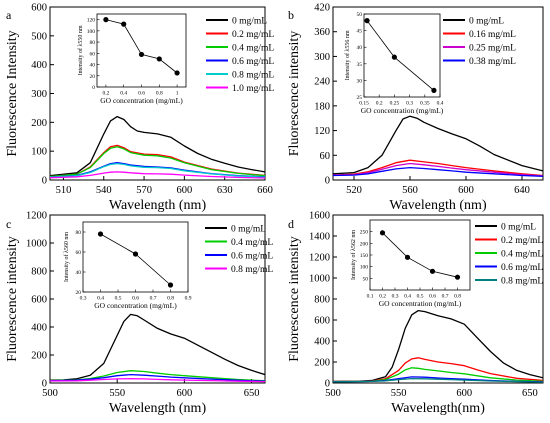  Describe the element at coordinates (36, 244) in the screenshot. I see `panel-c-ytick-label-5: 1000` at that location.